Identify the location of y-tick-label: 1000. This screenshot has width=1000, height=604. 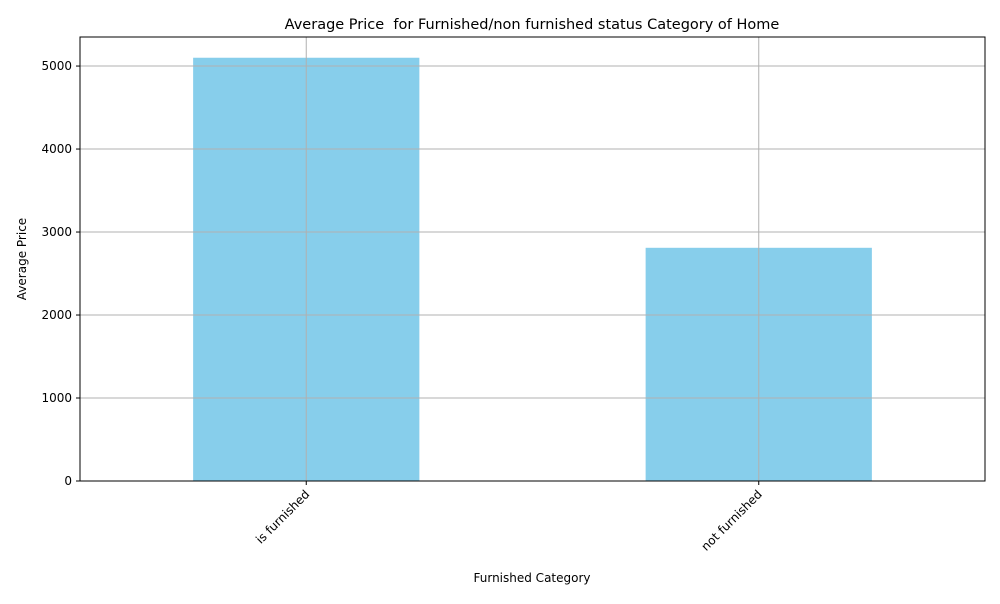
(56, 398).